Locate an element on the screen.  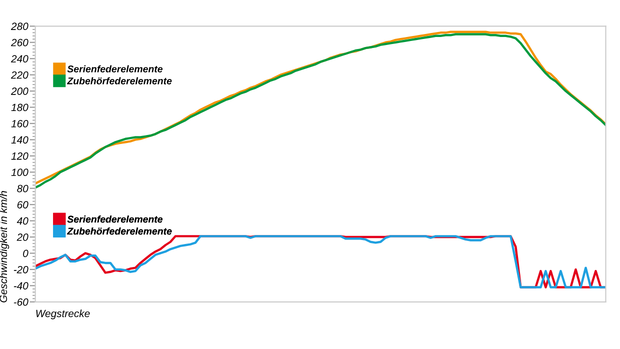
y-tick-label: 40 is located at coordinates (22, 221).